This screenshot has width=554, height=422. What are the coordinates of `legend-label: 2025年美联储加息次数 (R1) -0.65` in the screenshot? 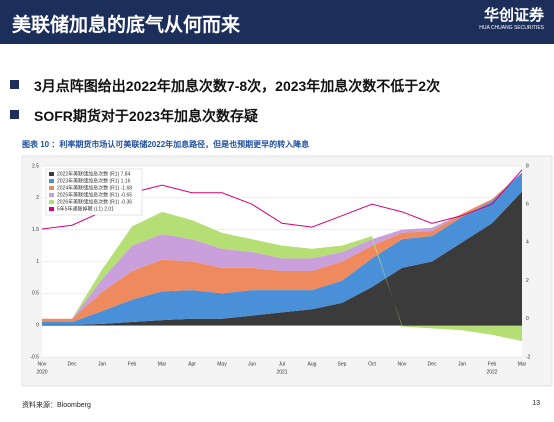 It's located at (94, 194).